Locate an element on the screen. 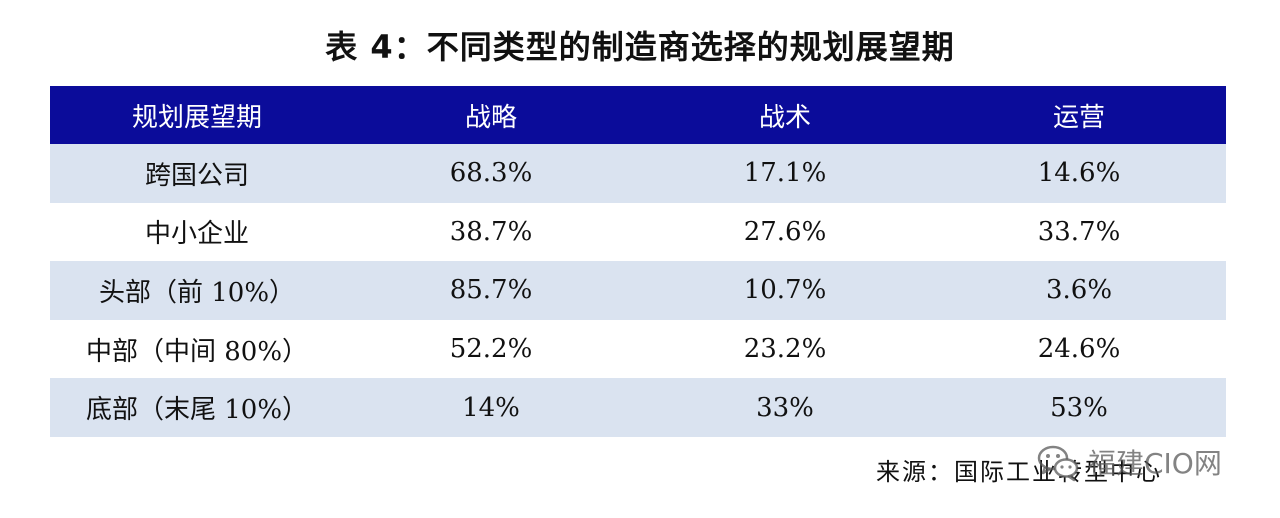  watermark: 福建CIO网 is located at coordinates (1129, 462).